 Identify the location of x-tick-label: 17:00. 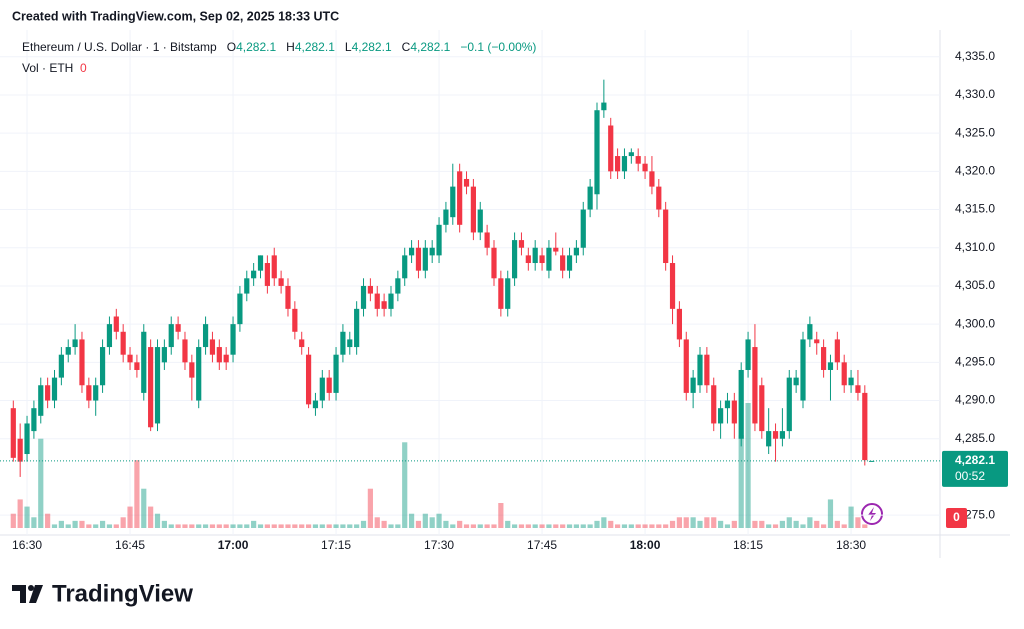
(233, 545).